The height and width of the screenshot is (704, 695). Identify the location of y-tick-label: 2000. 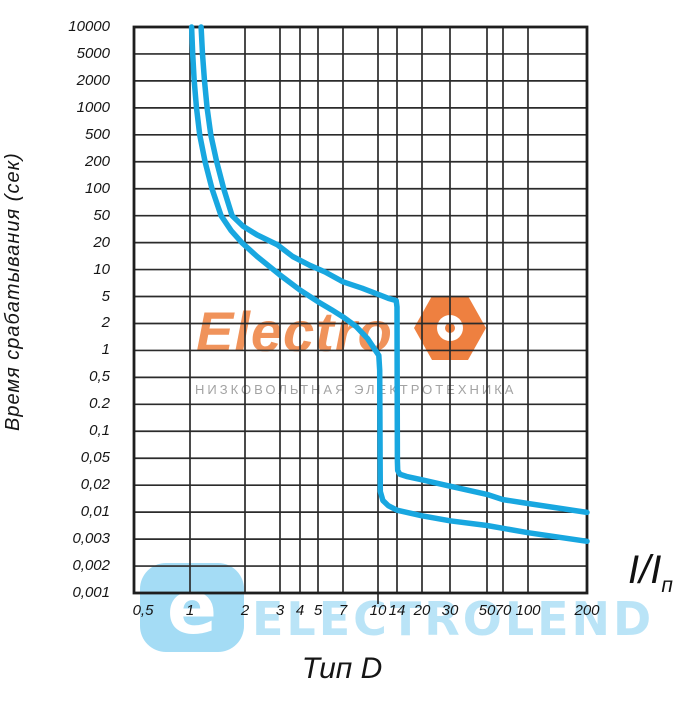
(93, 80).